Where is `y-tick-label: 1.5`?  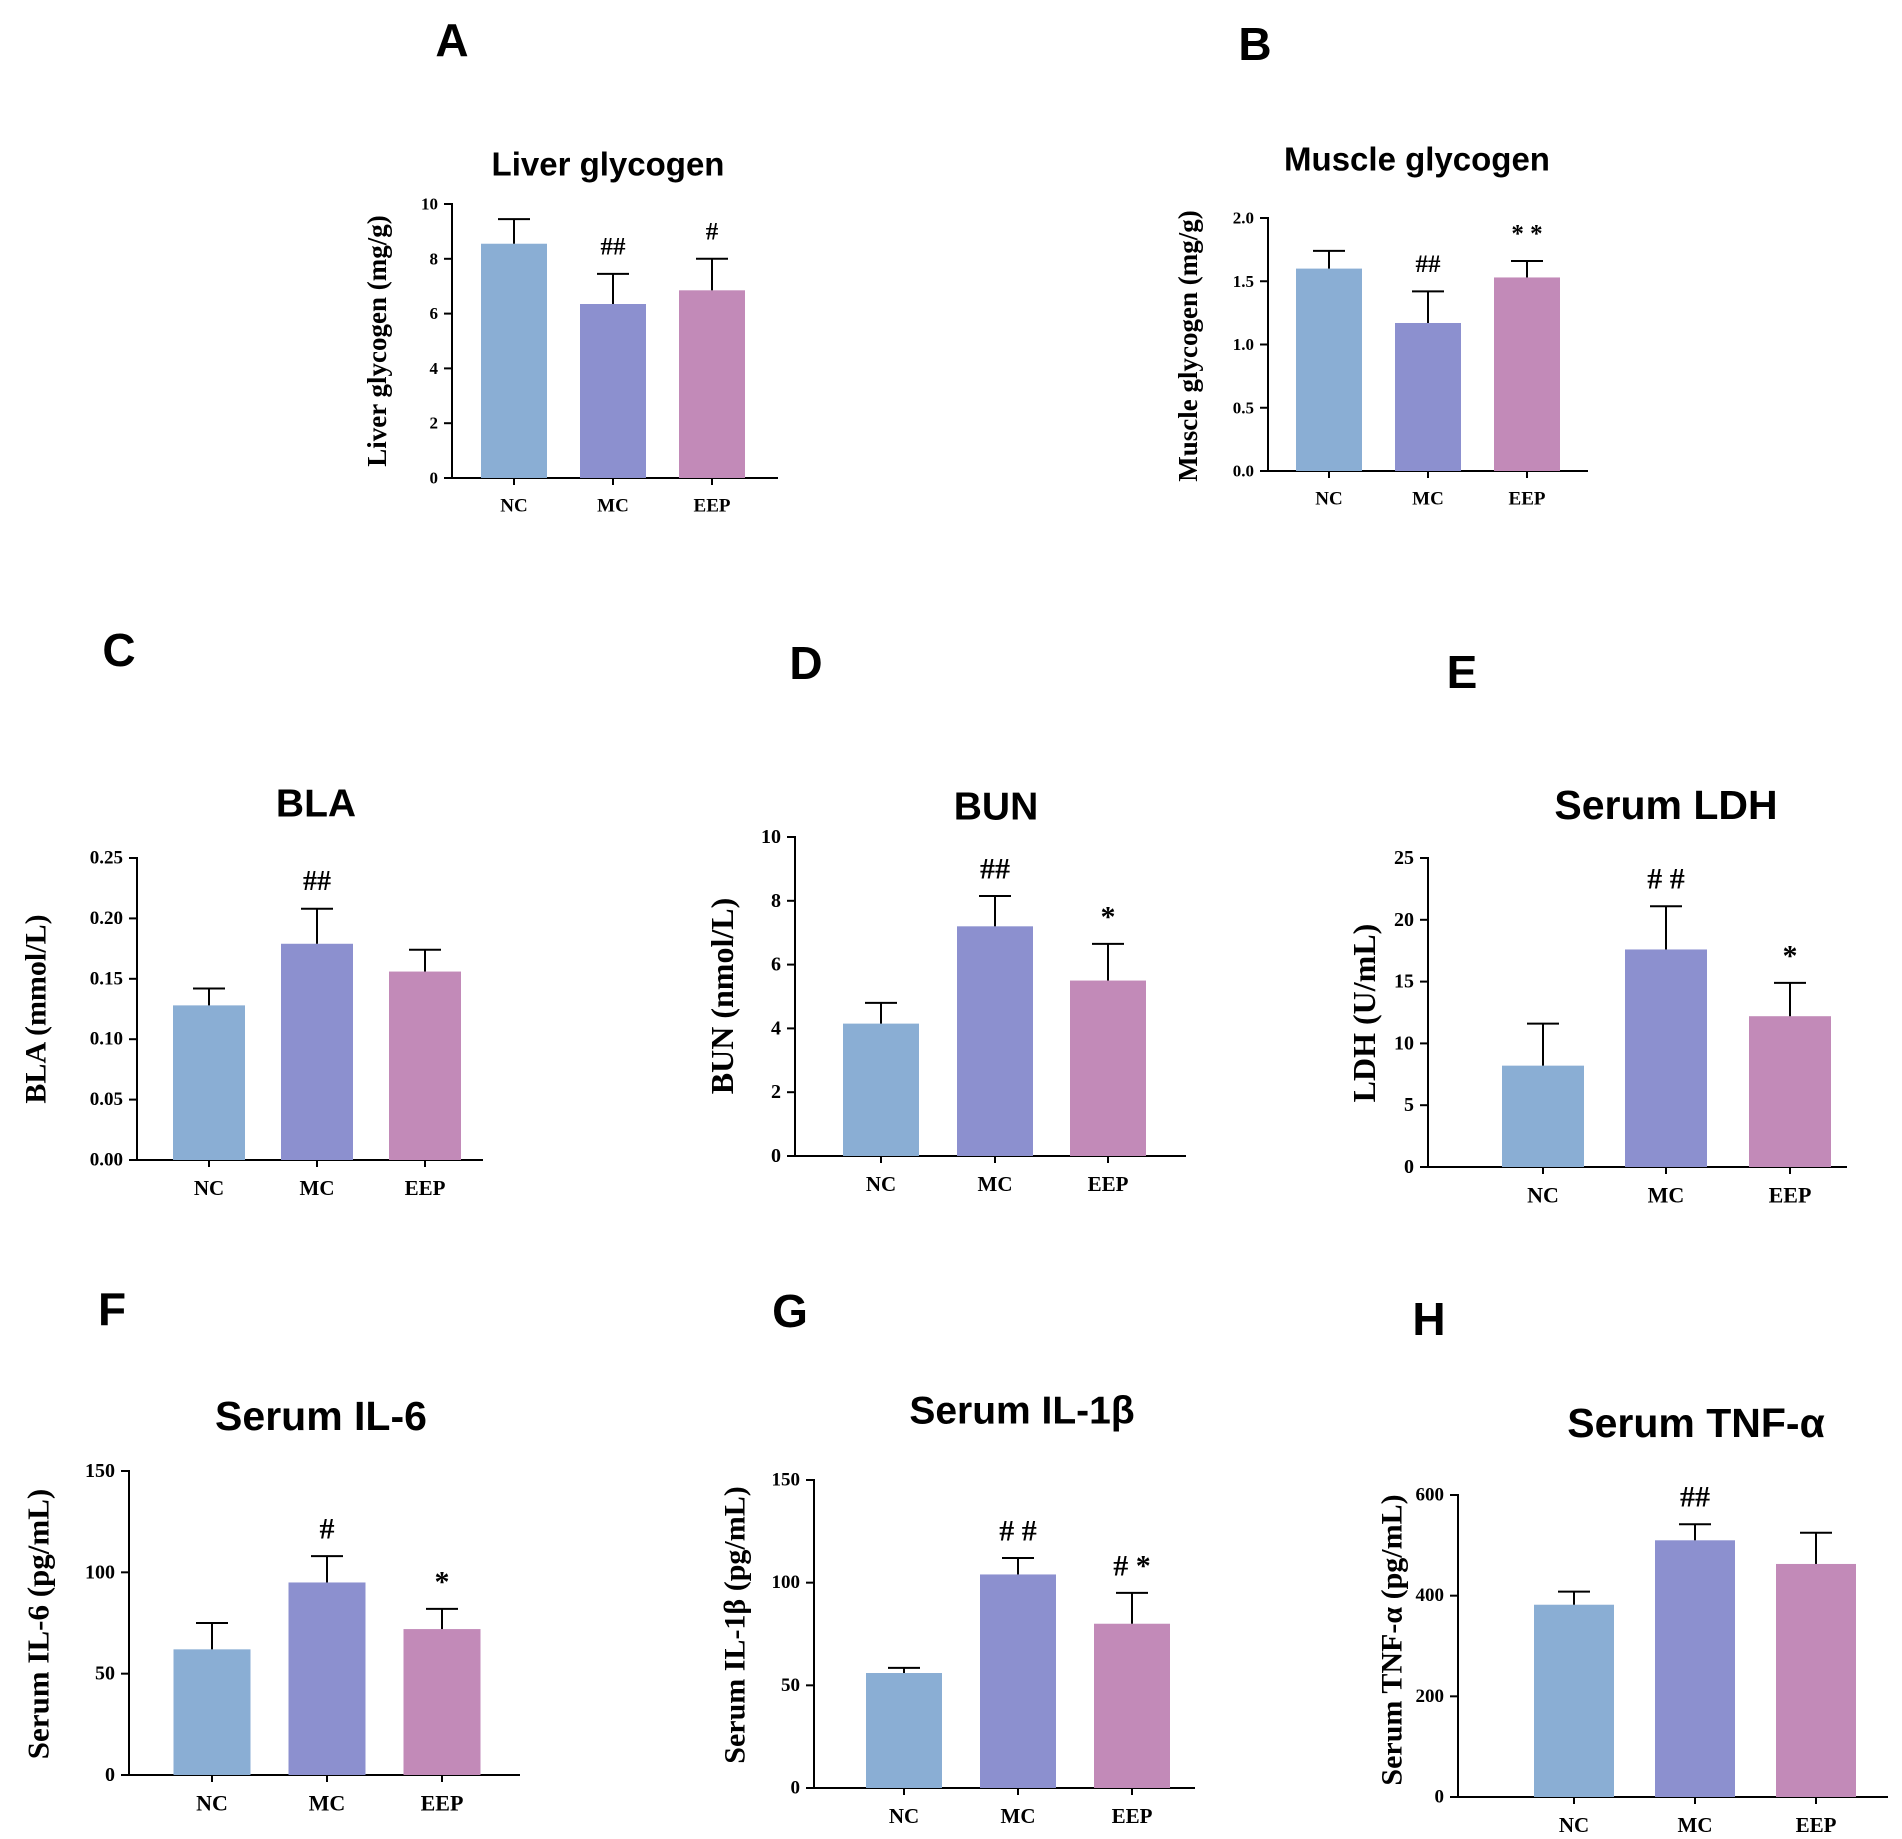
y-tick-label: 1.5 is located at coordinates (1243, 281).